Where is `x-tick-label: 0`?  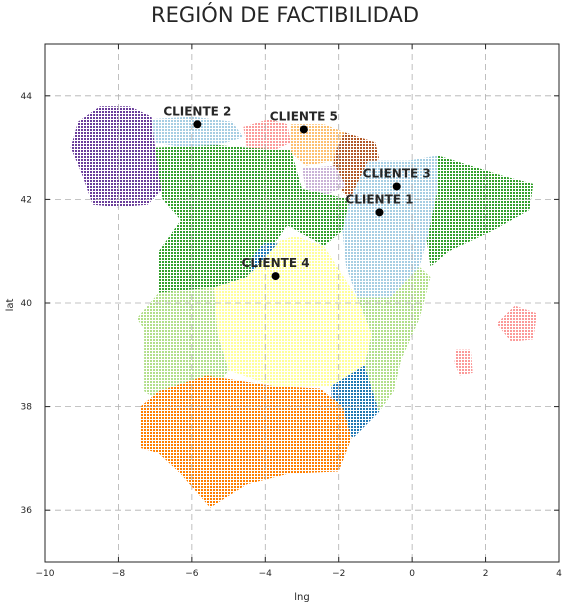 x-tick-label: 0 is located at coordinates (412, 574).